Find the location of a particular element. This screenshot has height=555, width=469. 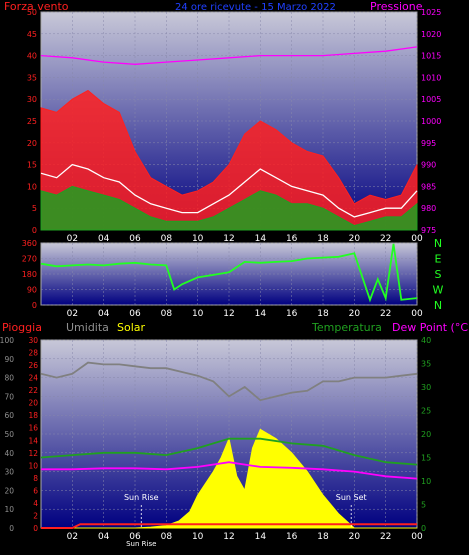

temperature-tick-label: 30 is located at coordinates (426, 387).